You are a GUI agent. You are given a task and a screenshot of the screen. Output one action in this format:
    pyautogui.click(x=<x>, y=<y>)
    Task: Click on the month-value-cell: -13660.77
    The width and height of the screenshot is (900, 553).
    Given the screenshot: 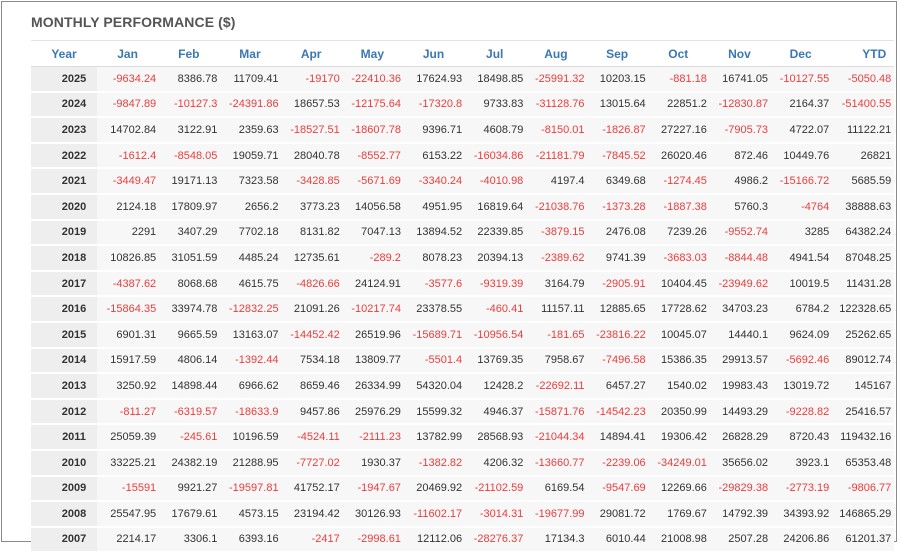 What is the action you would take?
    pyautogui.click(x=556, y=463)
    